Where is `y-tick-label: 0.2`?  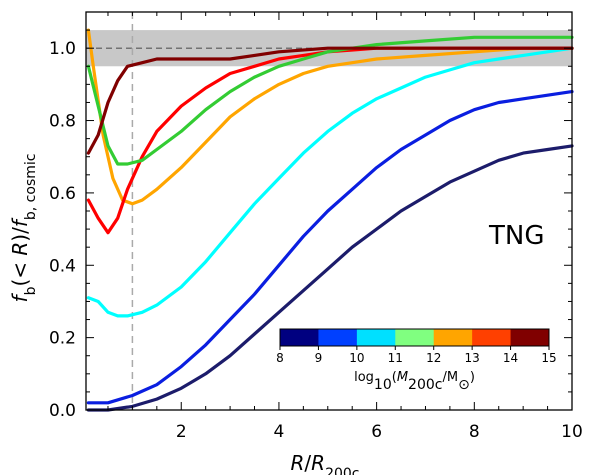 y-tick-label: 0.2 is located at coordinates (62, 339).